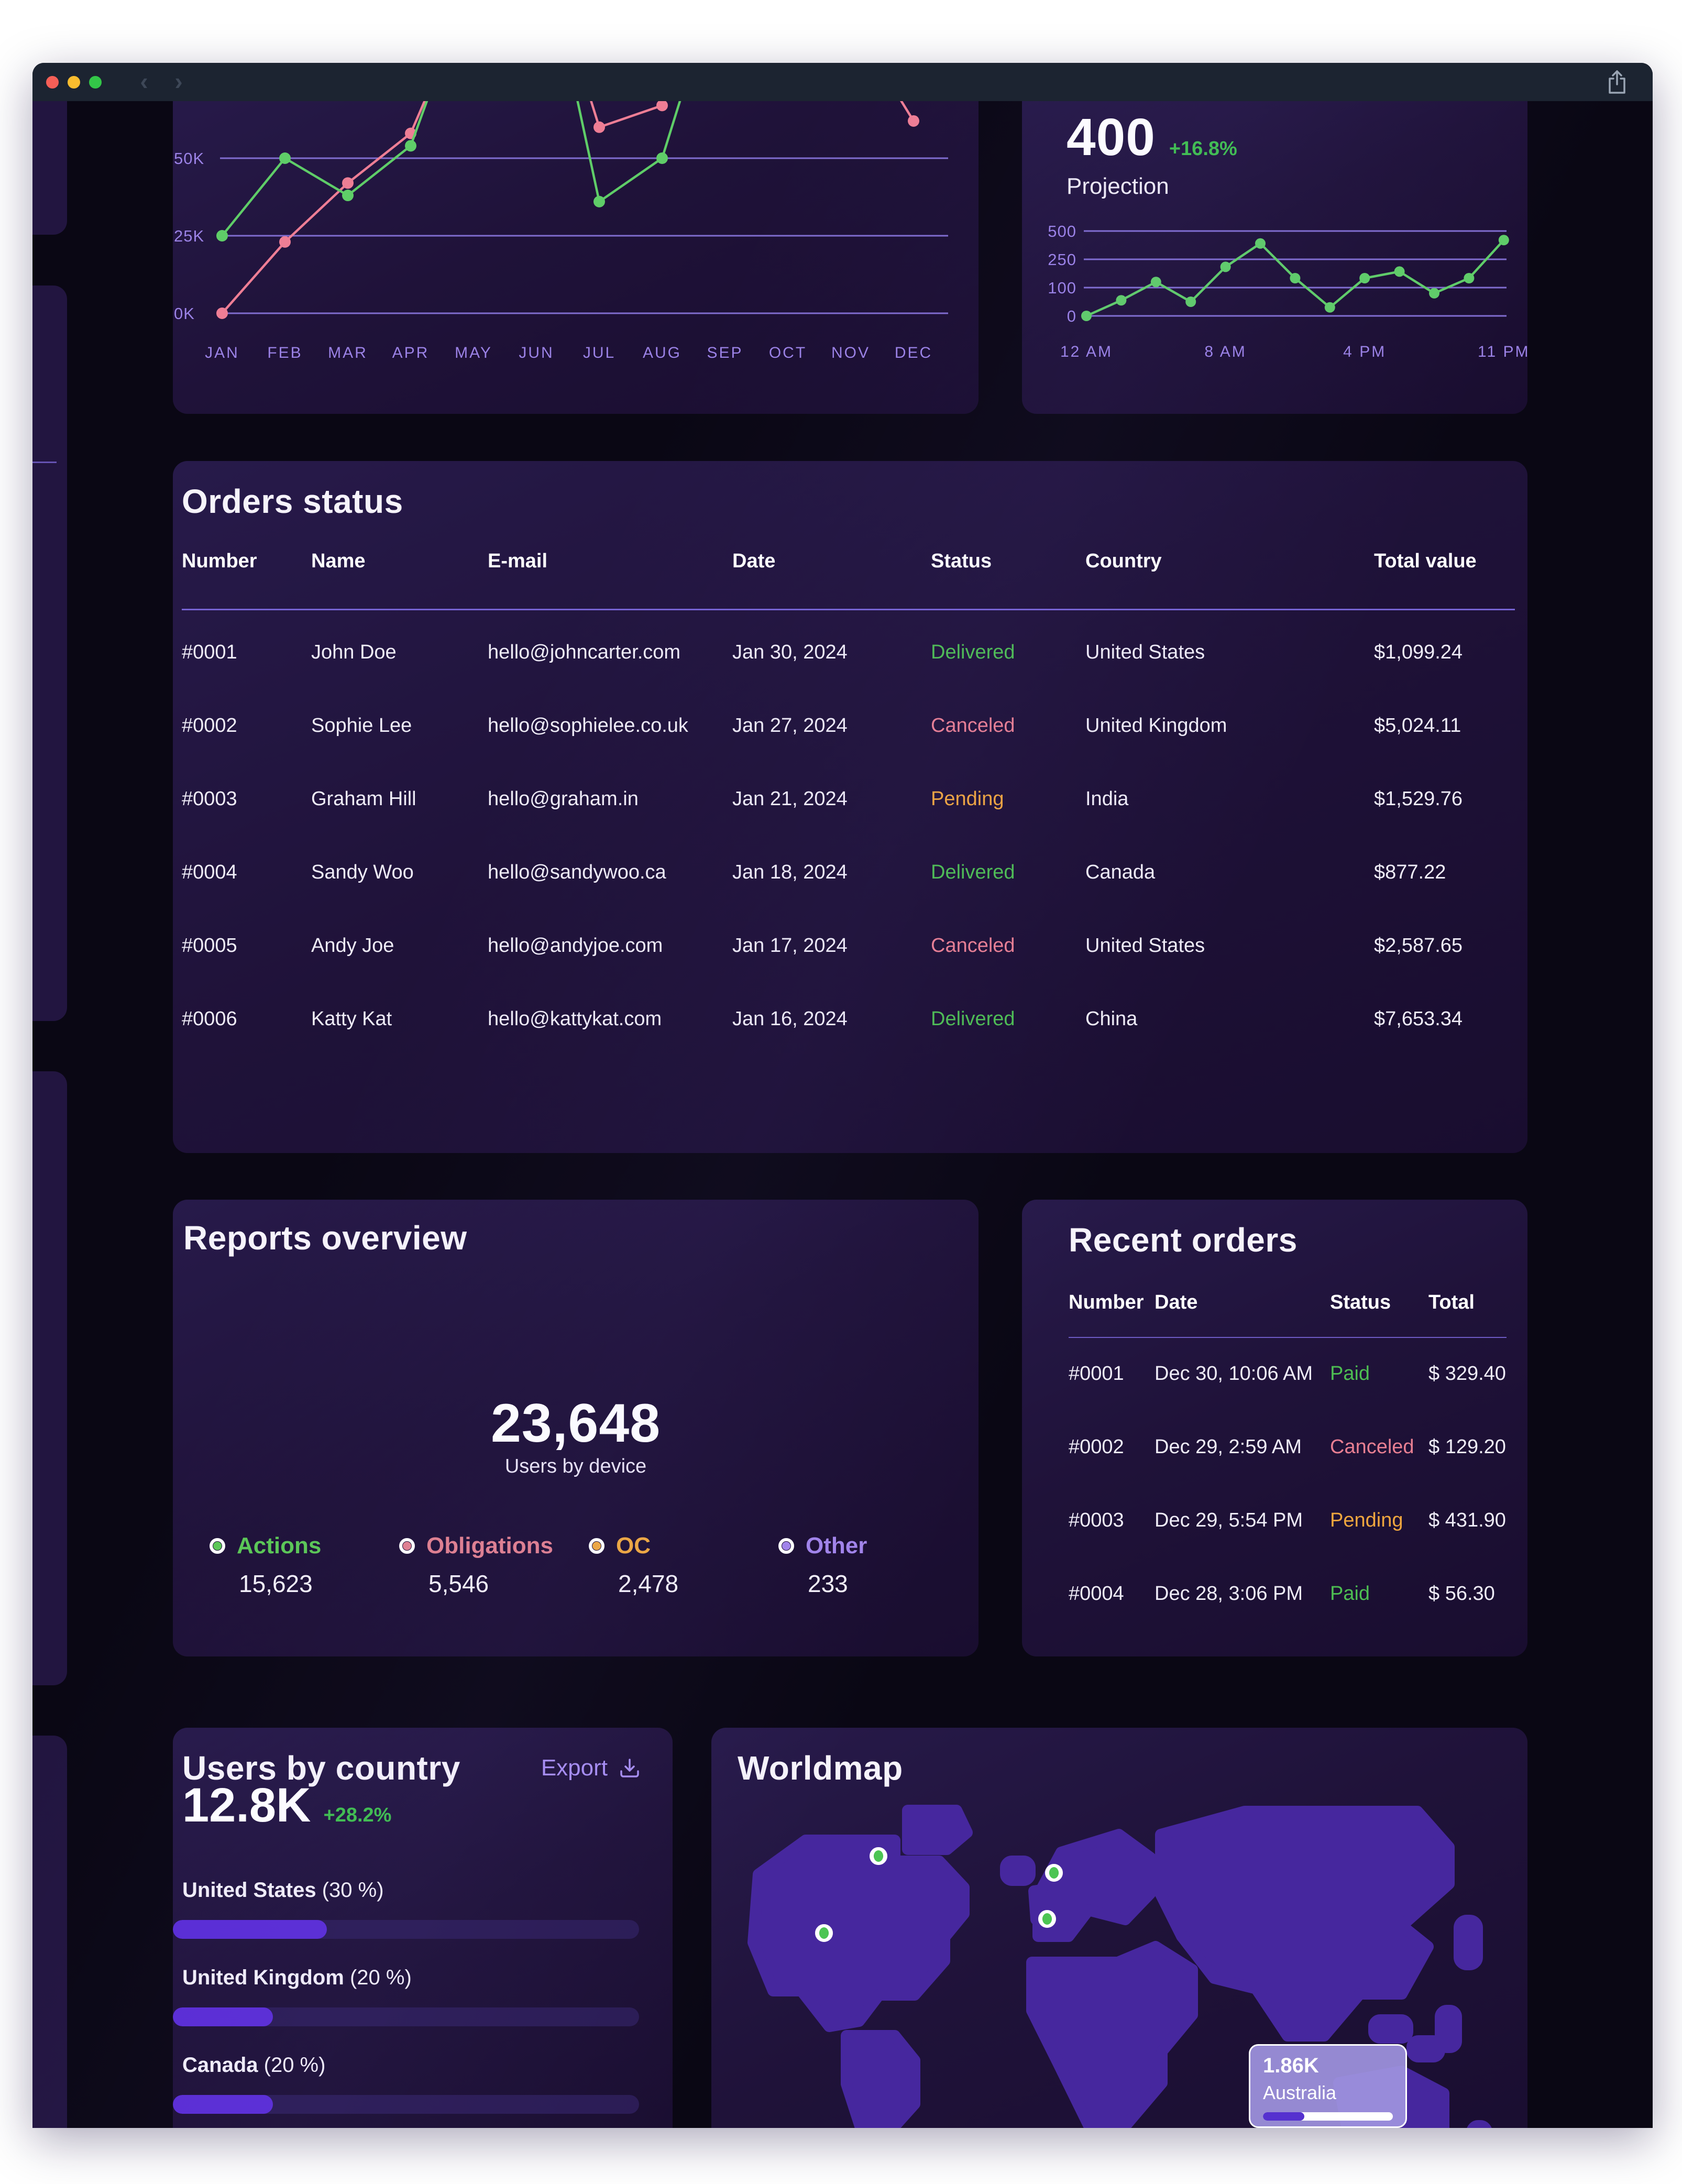 The width and height of the screenshot is (1682, 2184). What do you see at coordinates (352, 945) in the screenshot?
I see `order-name: Andy Joe` at bounding box center [352, 945].